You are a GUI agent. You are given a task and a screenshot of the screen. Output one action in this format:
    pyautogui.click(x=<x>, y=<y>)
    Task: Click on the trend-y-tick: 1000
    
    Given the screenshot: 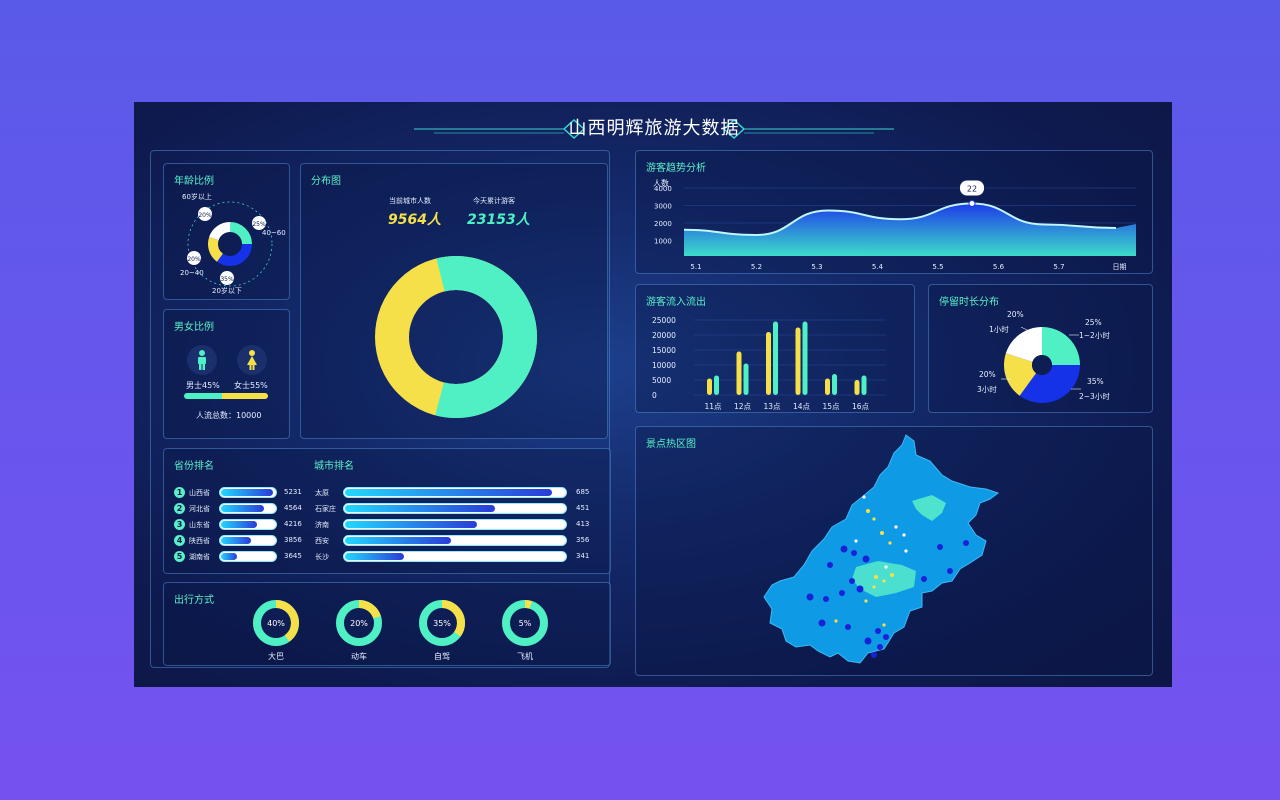 What is the action you would take?
    pyautogui.click(x=663, y=242)
    